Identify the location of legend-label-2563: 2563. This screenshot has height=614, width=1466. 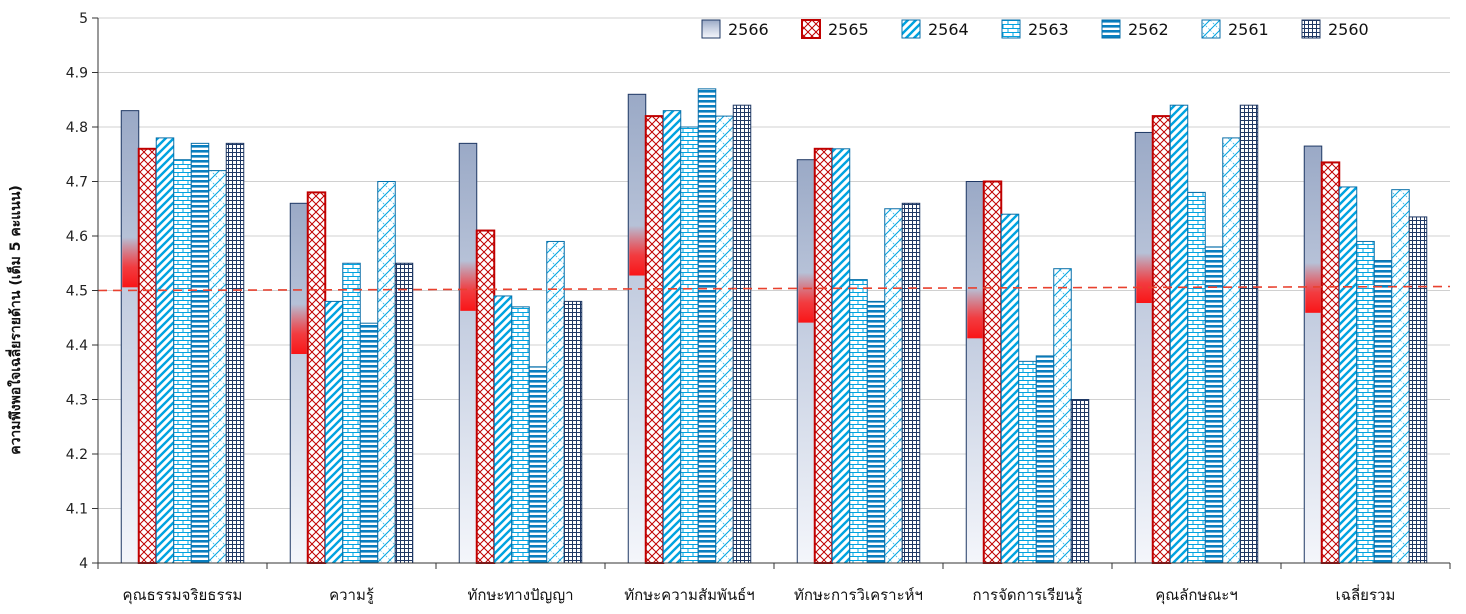
(1048, 29).